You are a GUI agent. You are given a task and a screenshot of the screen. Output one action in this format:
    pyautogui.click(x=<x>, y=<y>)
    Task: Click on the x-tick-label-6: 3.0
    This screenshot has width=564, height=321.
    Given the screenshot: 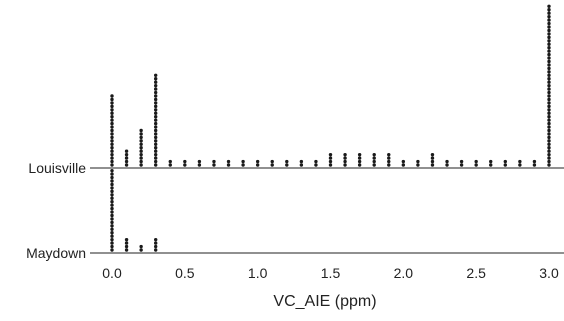 What is the action you would take?
    pyautogui.click(x=549, y=273)
    